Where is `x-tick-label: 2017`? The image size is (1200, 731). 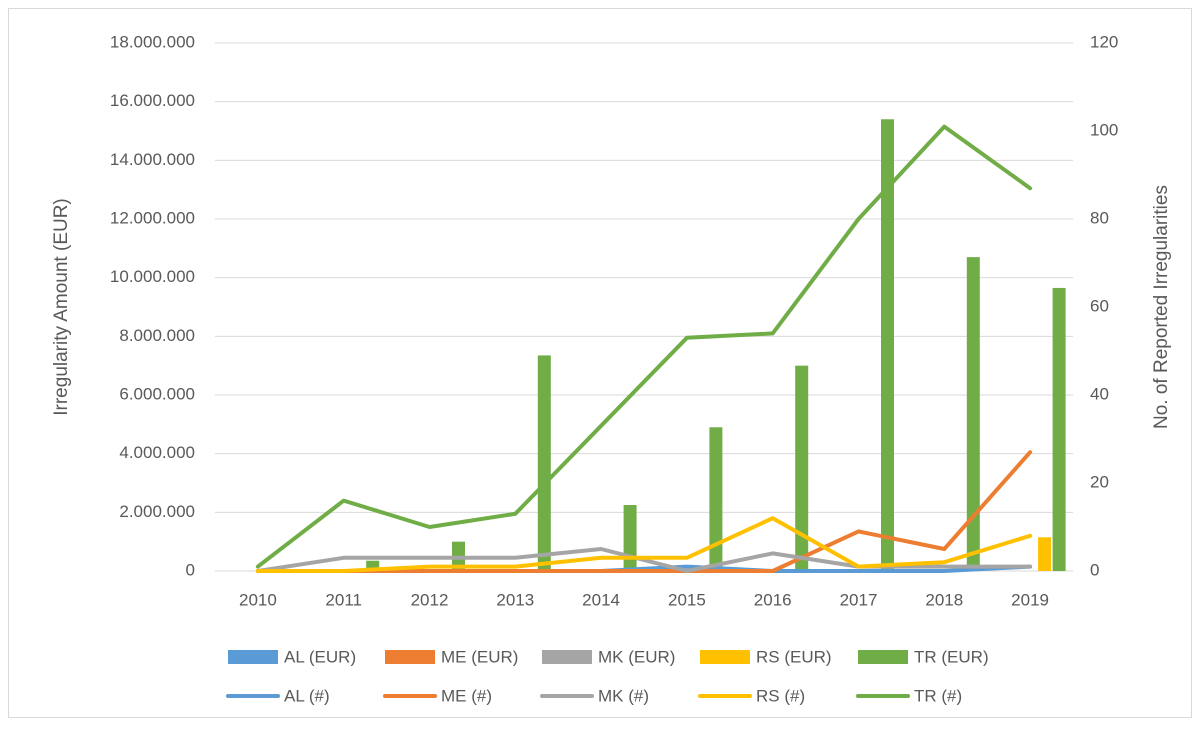
x-tick-label: 2017 is located at coordinates (859, 599).